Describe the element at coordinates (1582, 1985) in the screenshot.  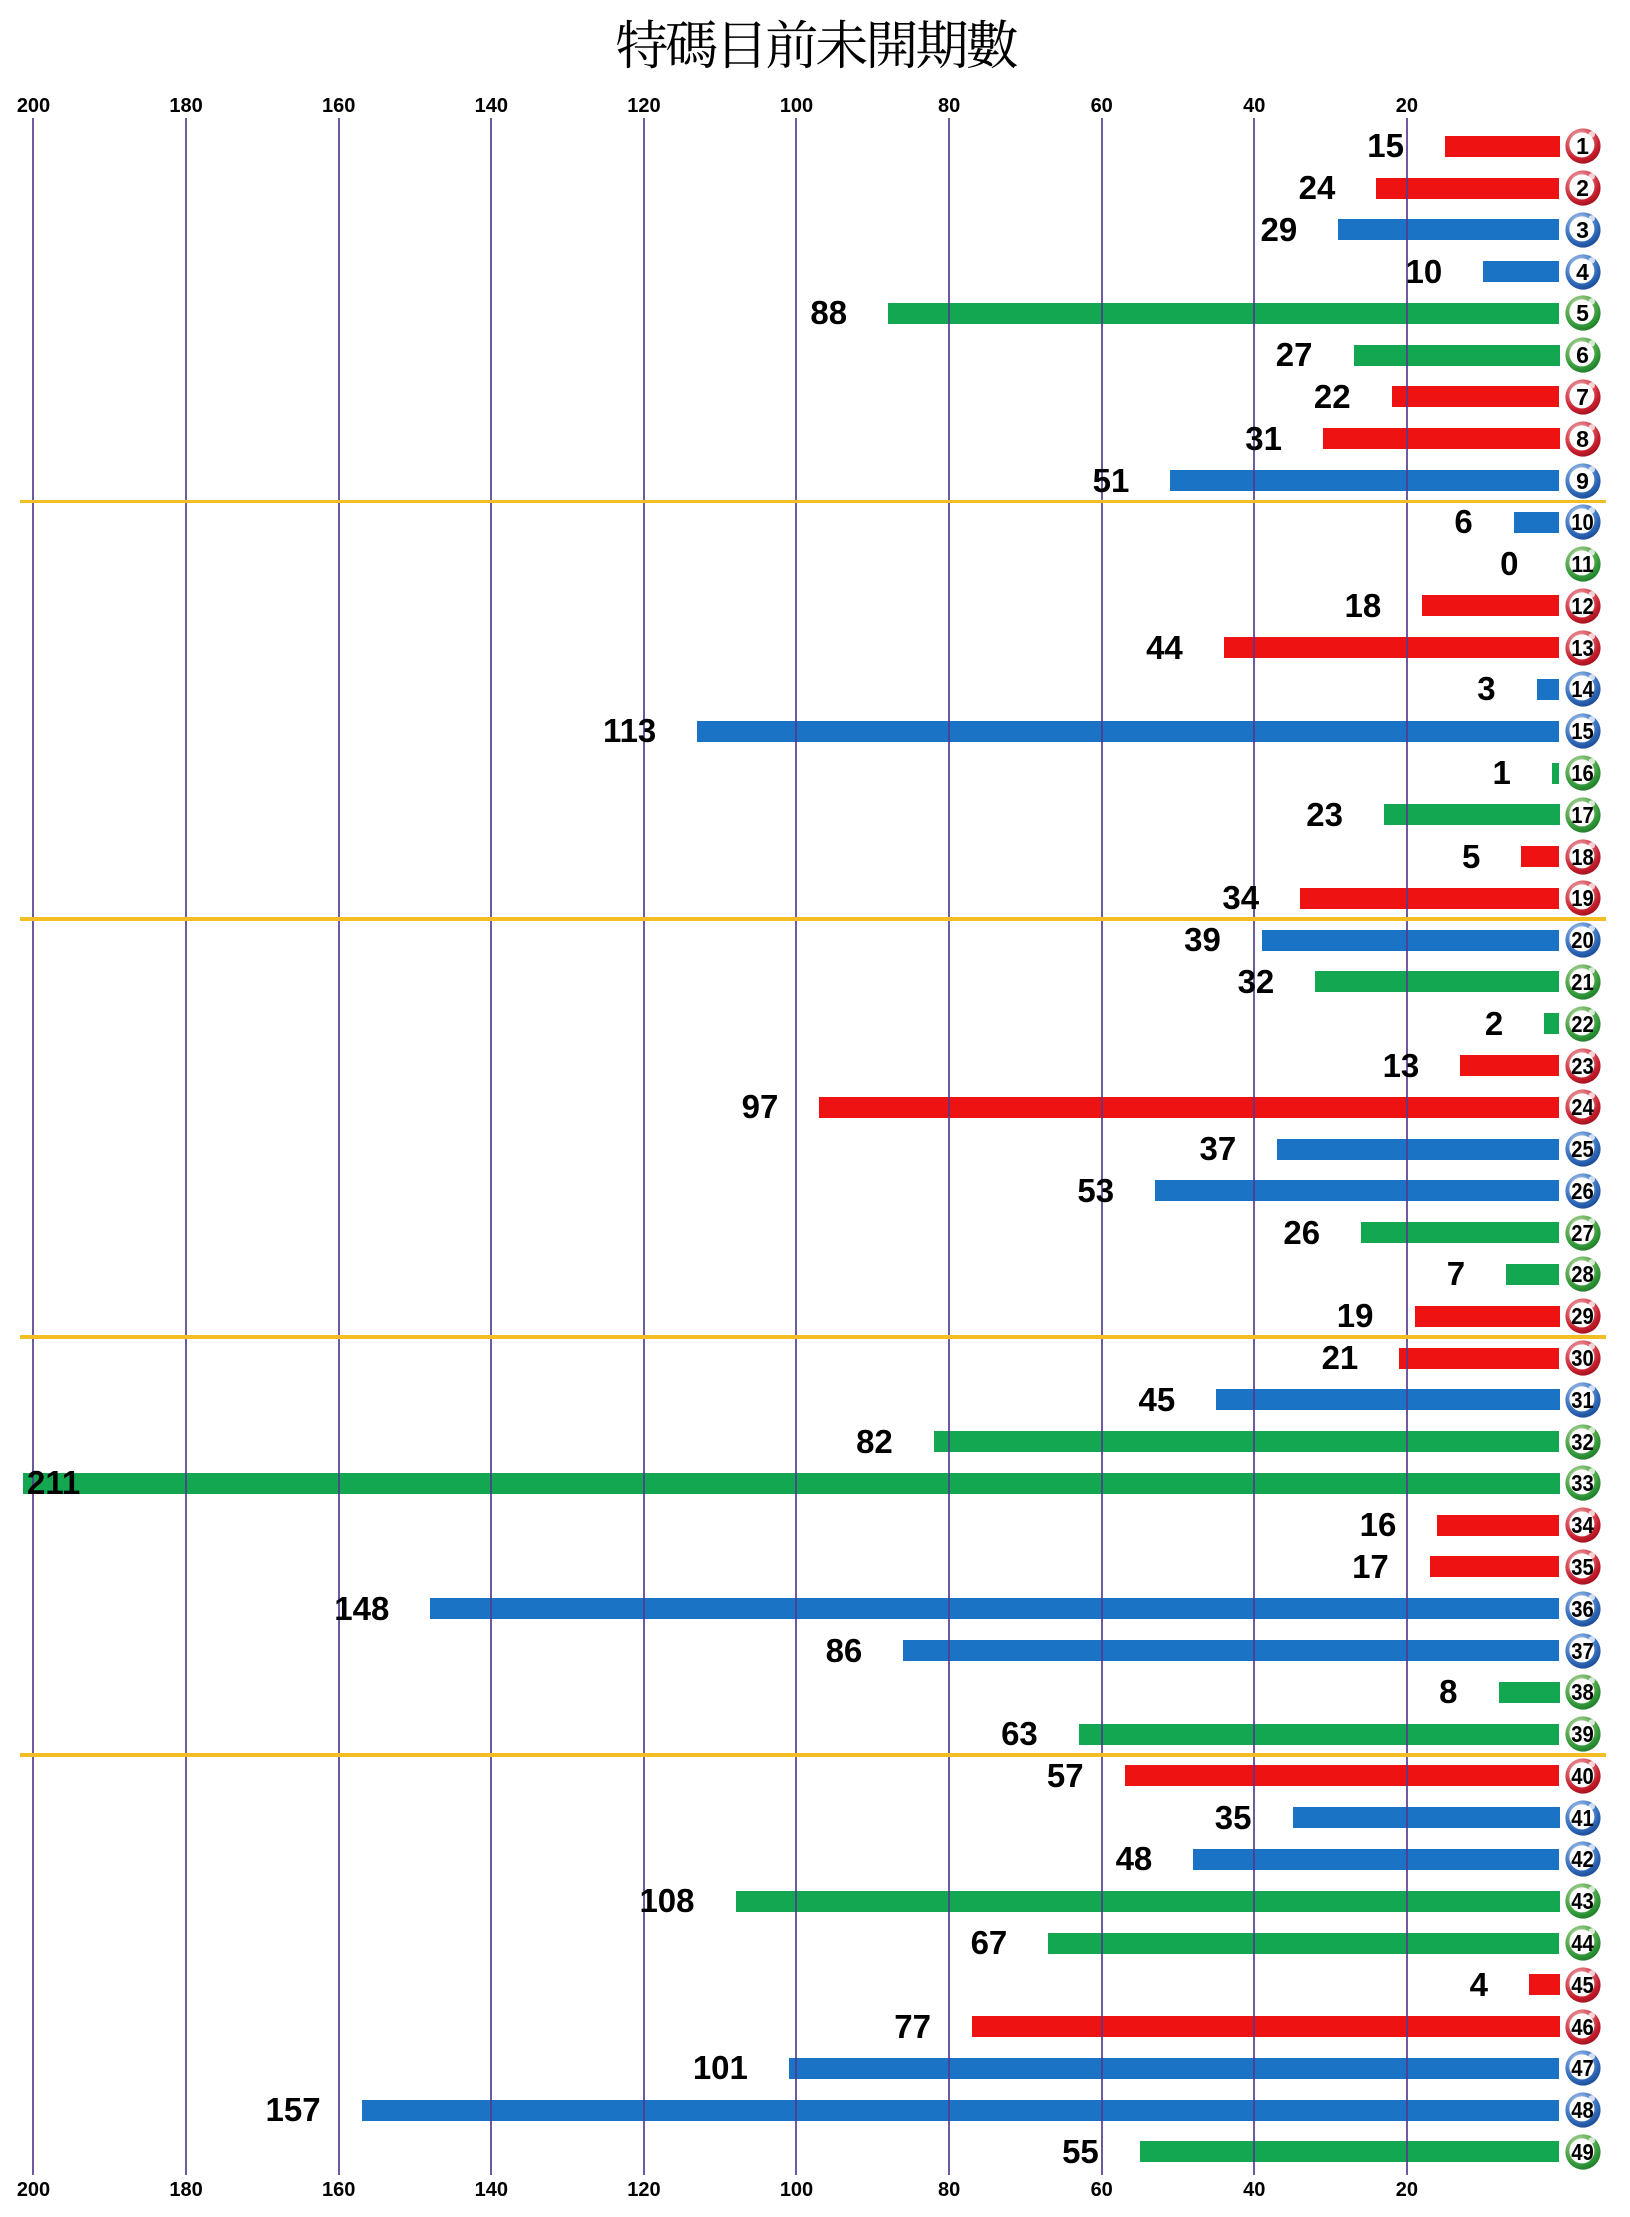
I see `svg-text: 45` at that location.